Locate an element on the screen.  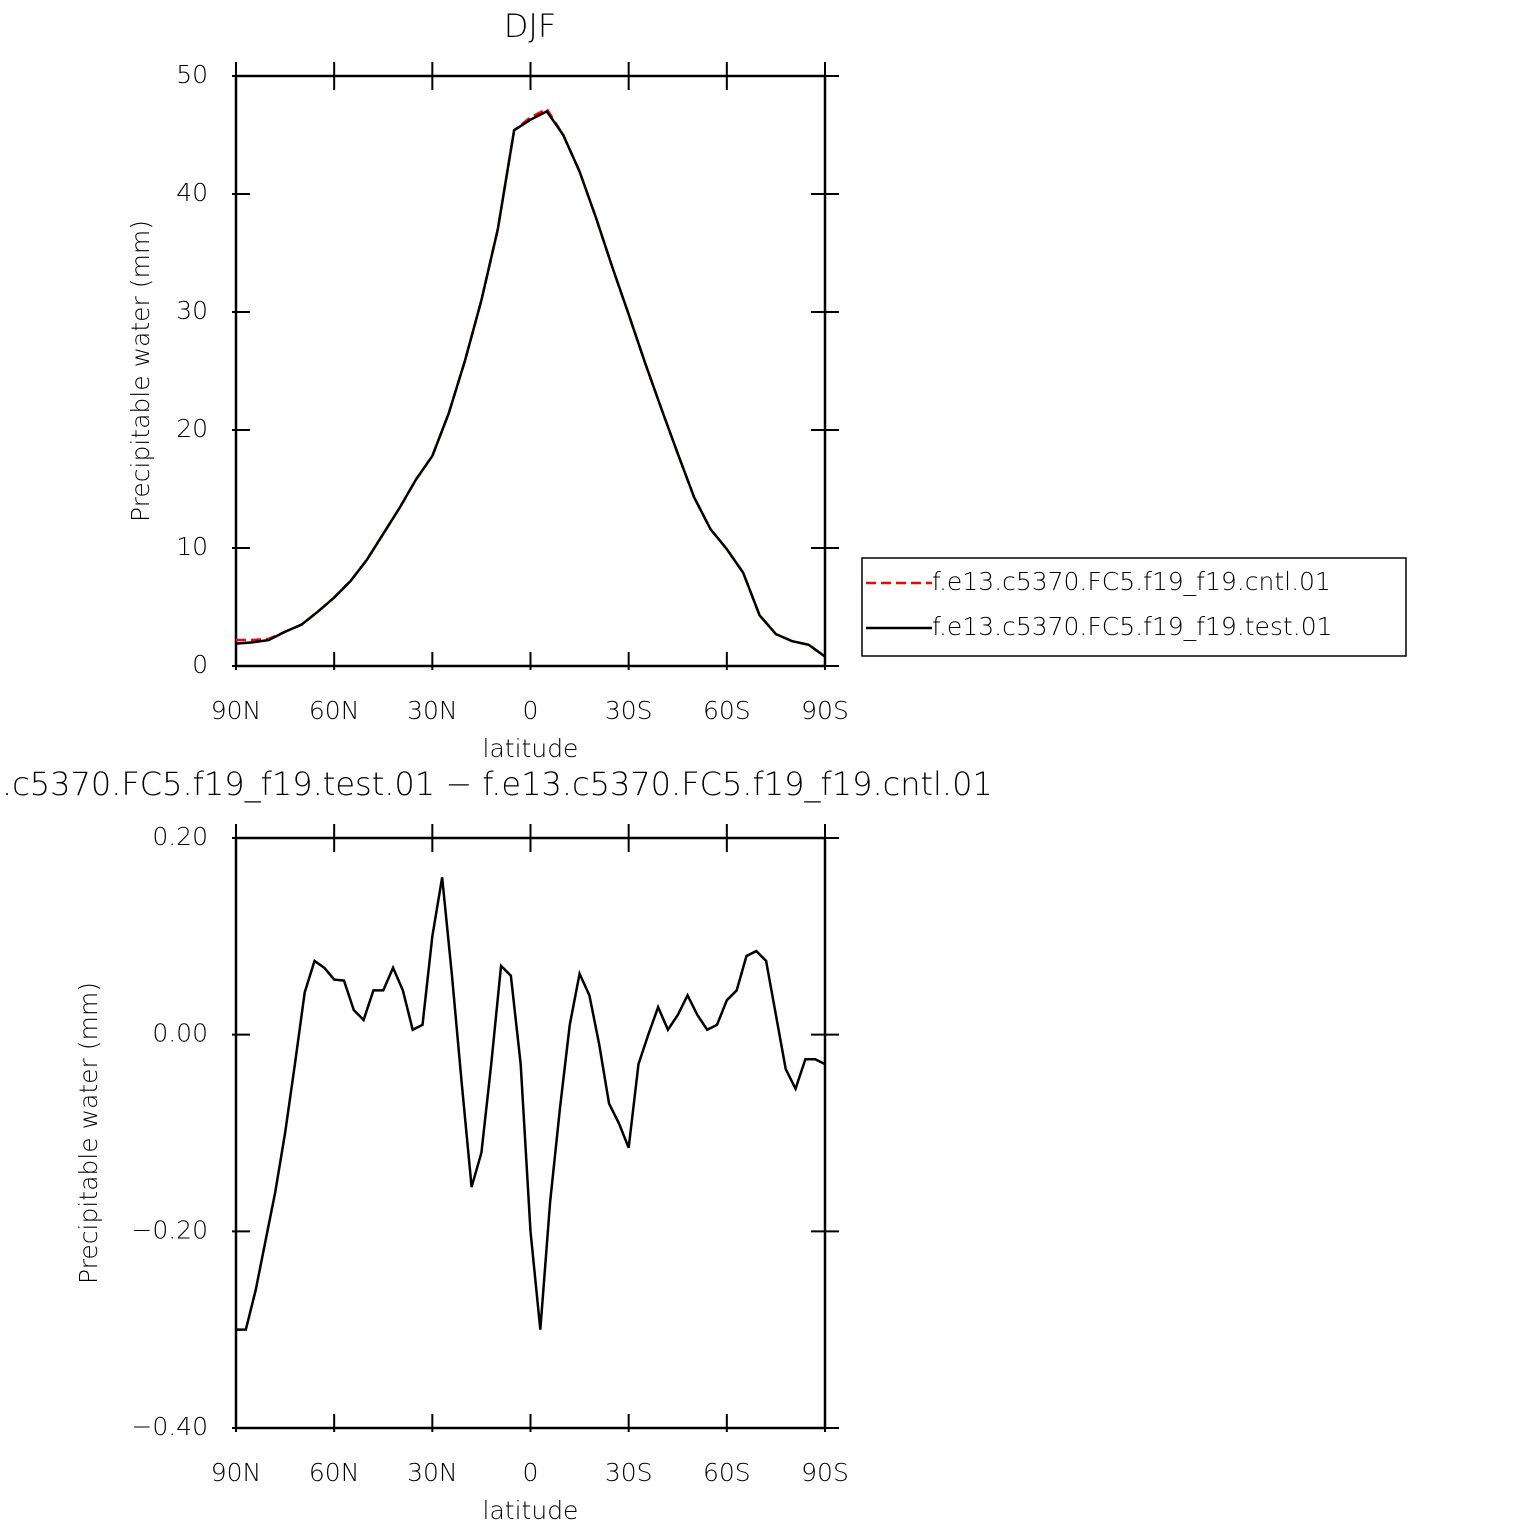
y-tick-label: −0.40 is located at coordinates (169, 1426).